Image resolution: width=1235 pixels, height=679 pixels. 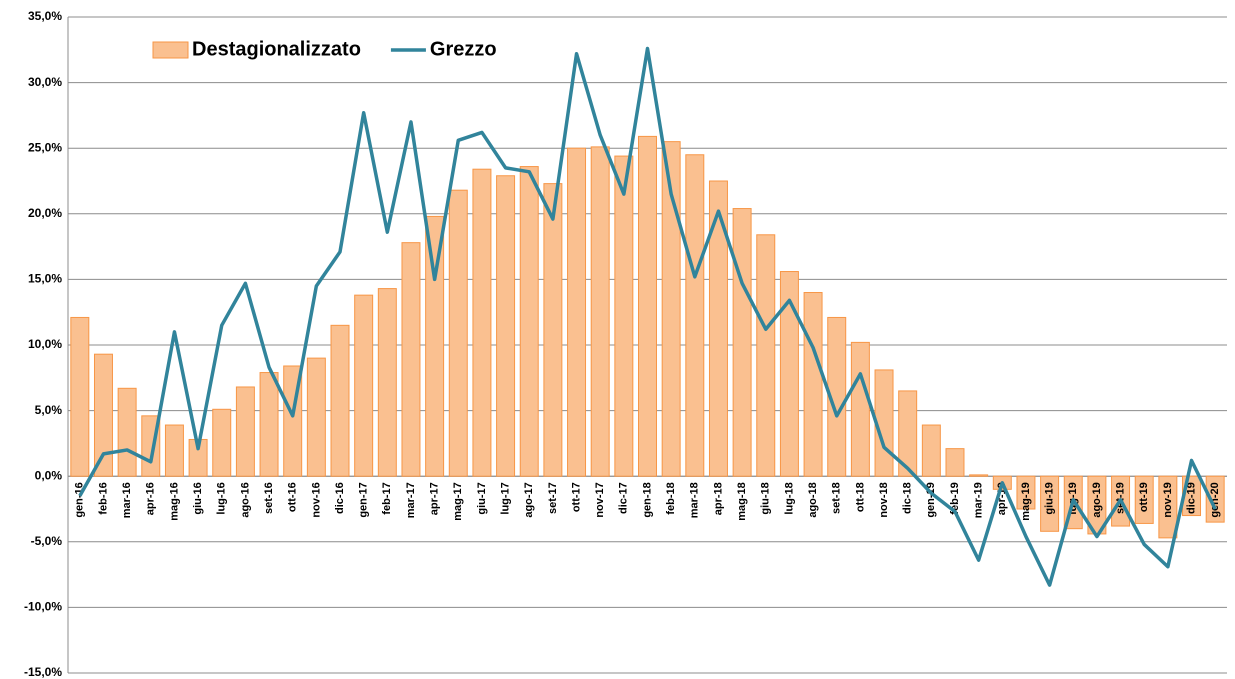 I want to click on x-tick-label: ott-17, so click(x=576, y=497).